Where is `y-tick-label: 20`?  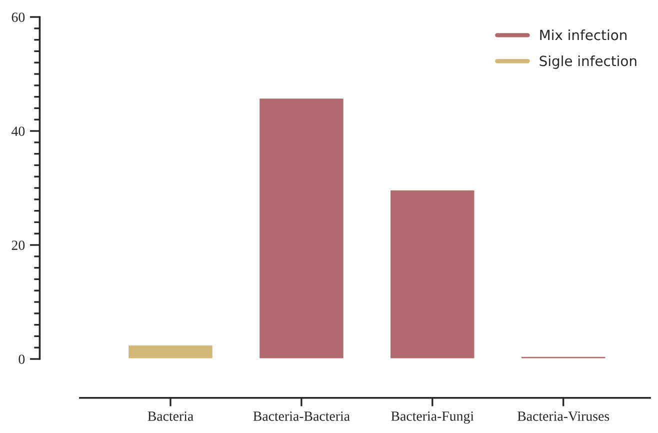
y-tick-label: 20 is located at coordinates (18, 245).